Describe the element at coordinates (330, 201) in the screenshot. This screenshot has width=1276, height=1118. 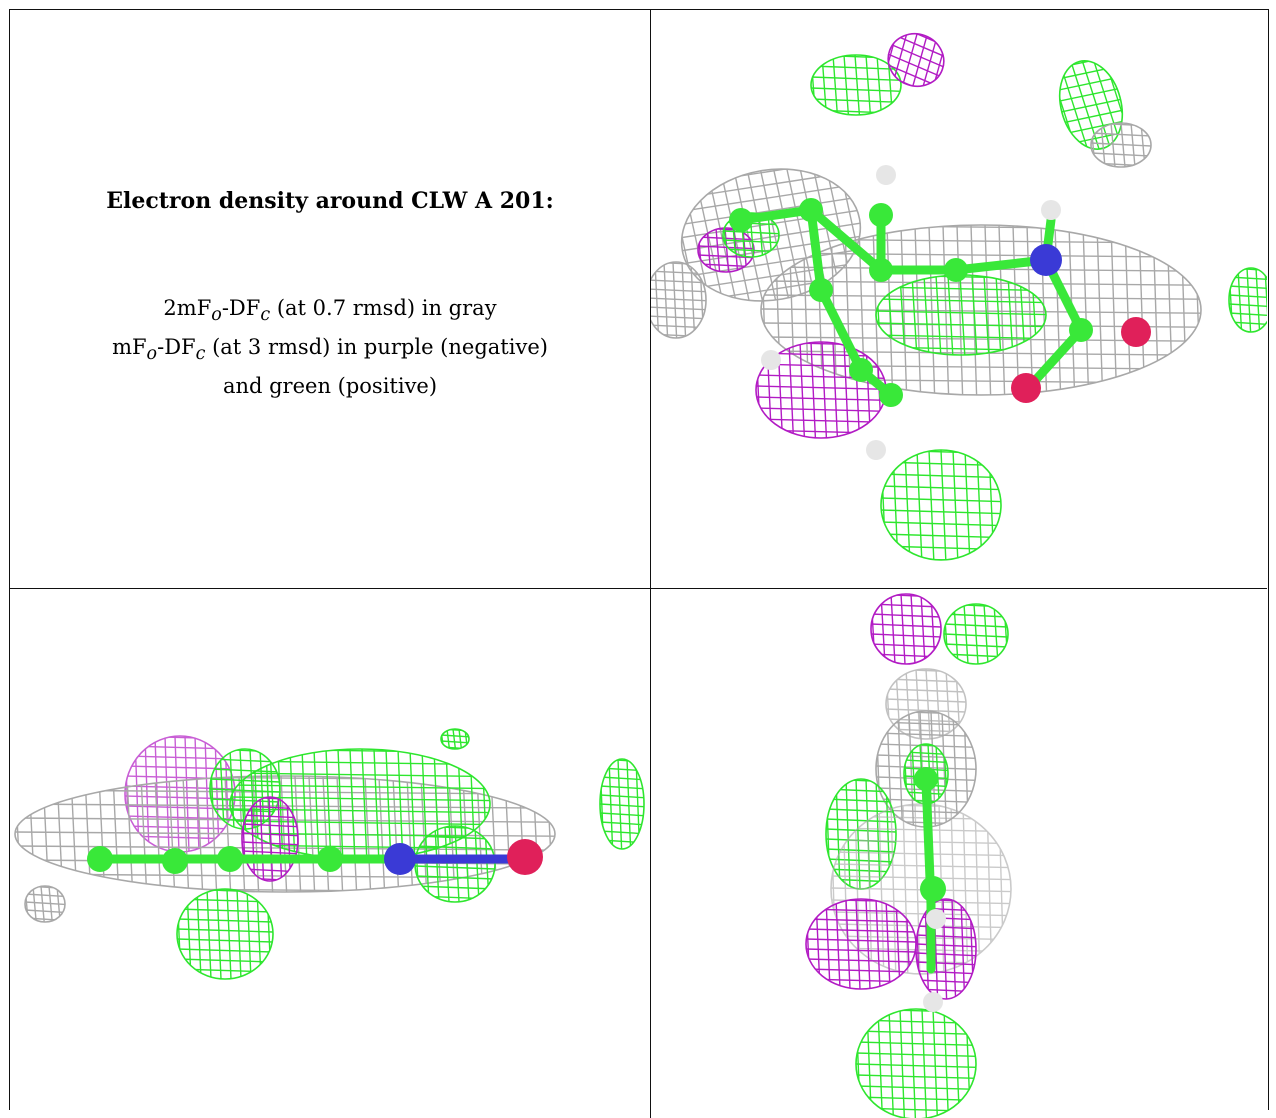
I see `caption-title: Electron density around CLW A 201:` at that location.